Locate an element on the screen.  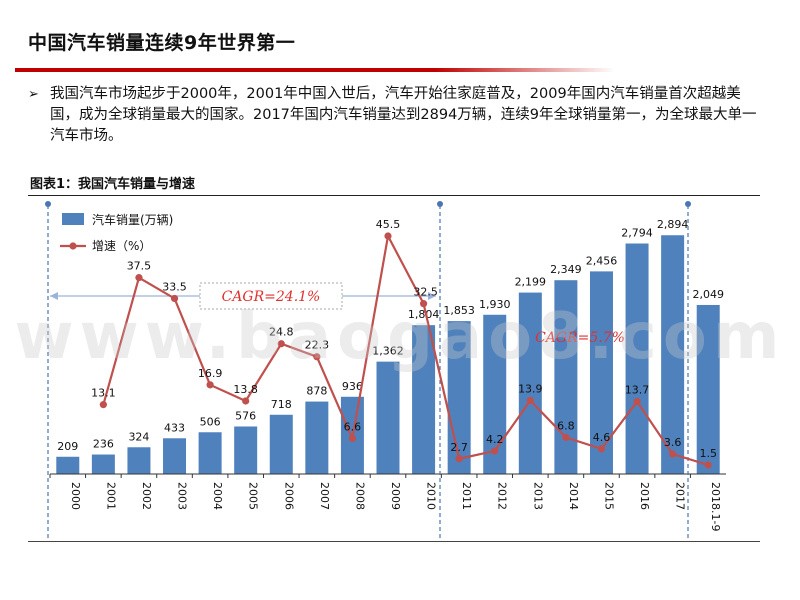
growth-label-2003: 33.5 is located at coordinates (174, 286).